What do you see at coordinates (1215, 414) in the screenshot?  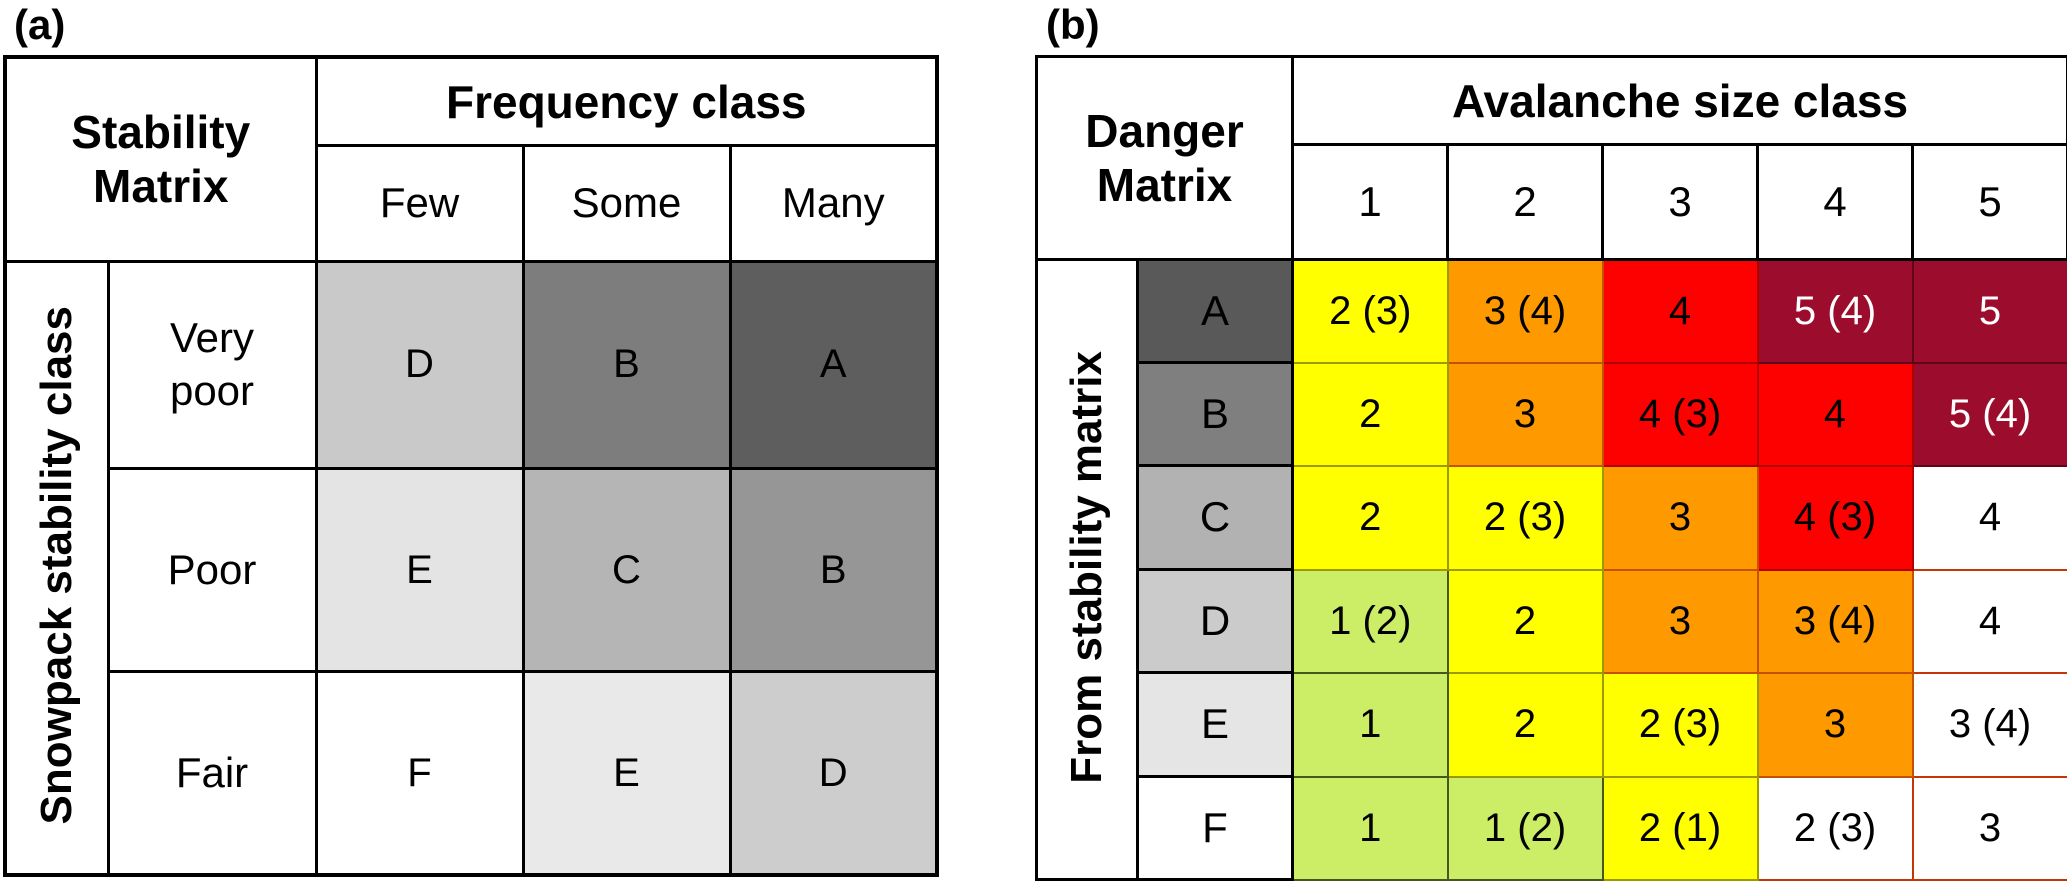 I see `danger-row-label-b: B` at bounding box center [1215, 414].